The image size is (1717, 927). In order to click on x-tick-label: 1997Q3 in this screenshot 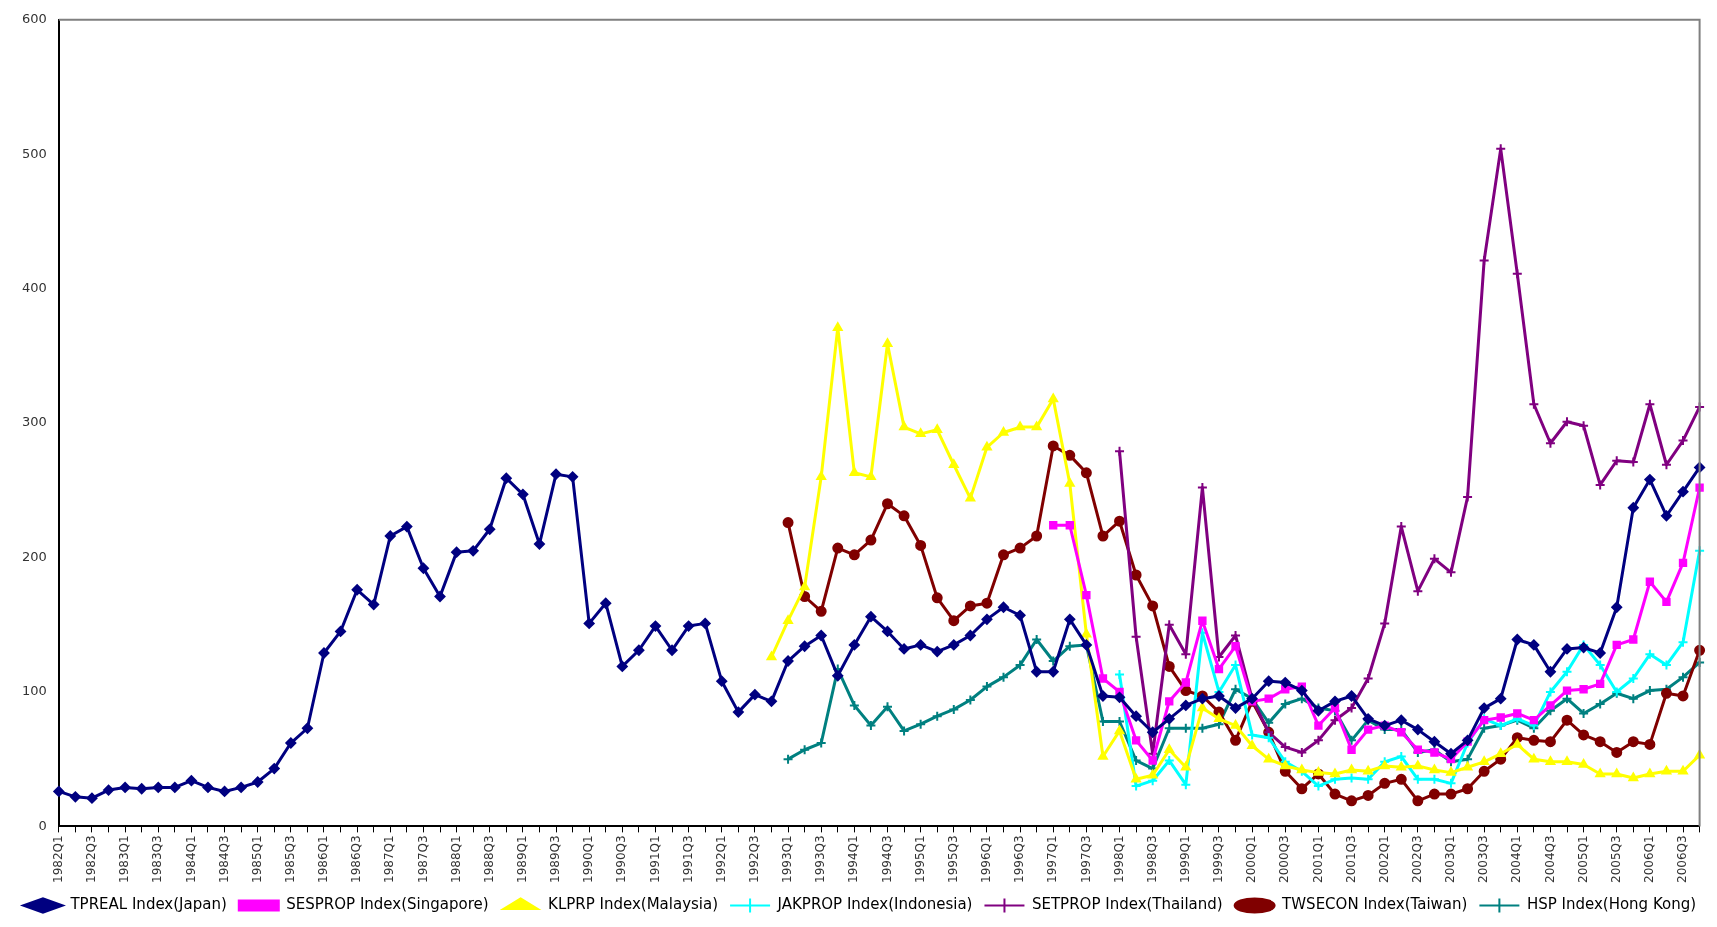, I will do `click(1085, 859)`.